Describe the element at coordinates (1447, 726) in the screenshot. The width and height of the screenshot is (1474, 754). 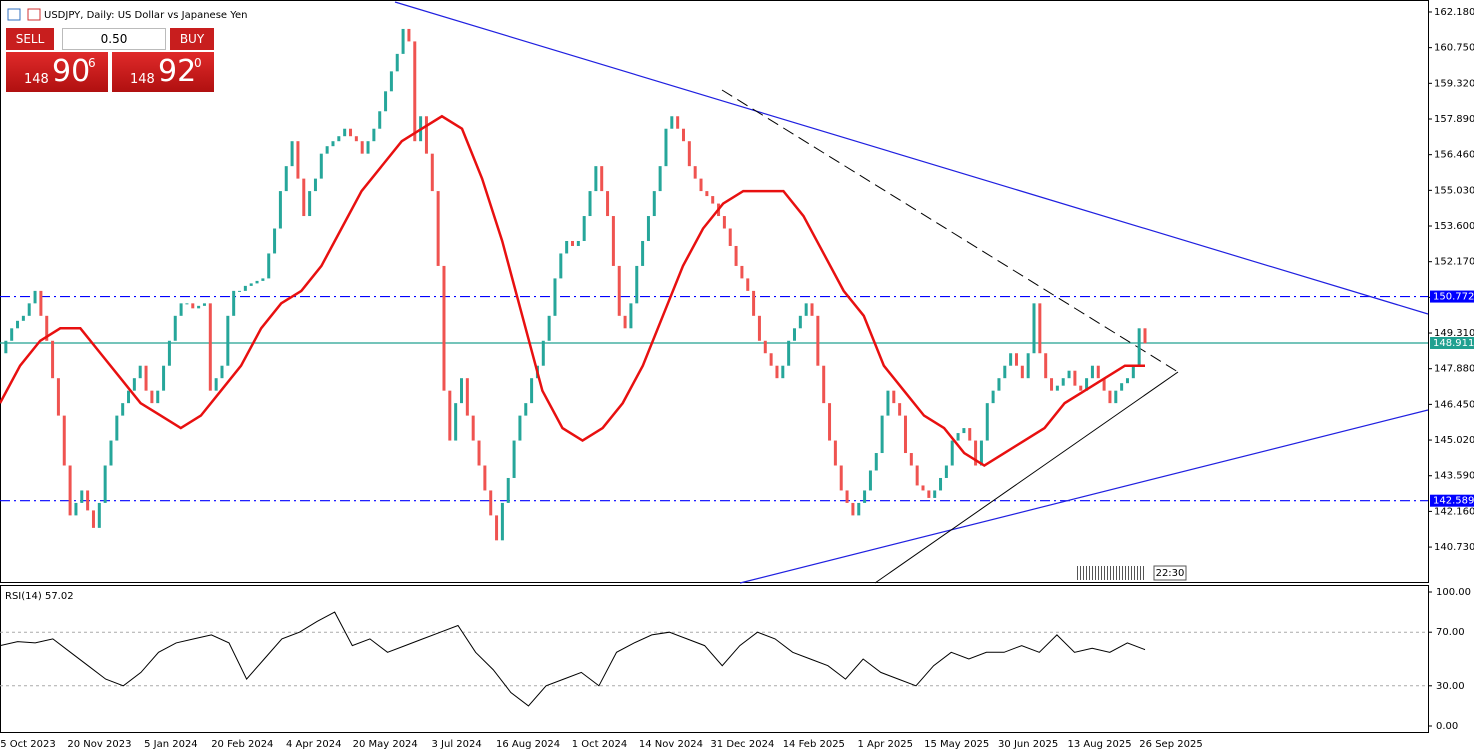
I see `y-tick-label: 0.00` at that location.